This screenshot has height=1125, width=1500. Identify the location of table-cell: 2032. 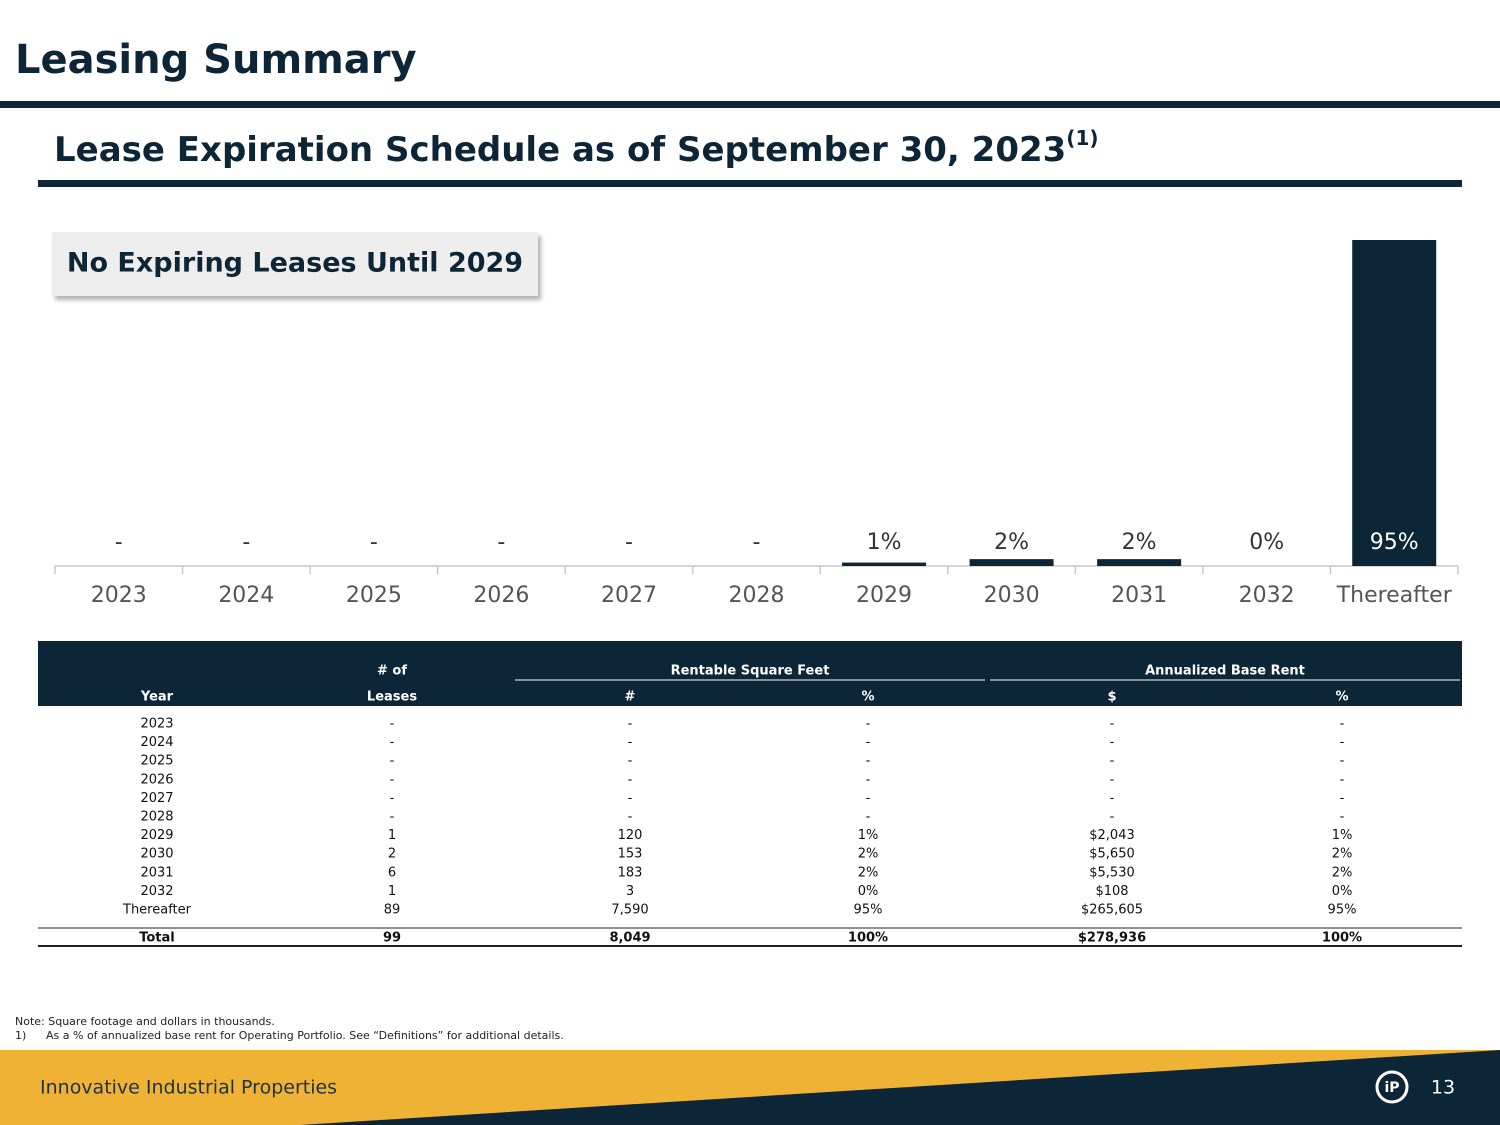
(156, 891).